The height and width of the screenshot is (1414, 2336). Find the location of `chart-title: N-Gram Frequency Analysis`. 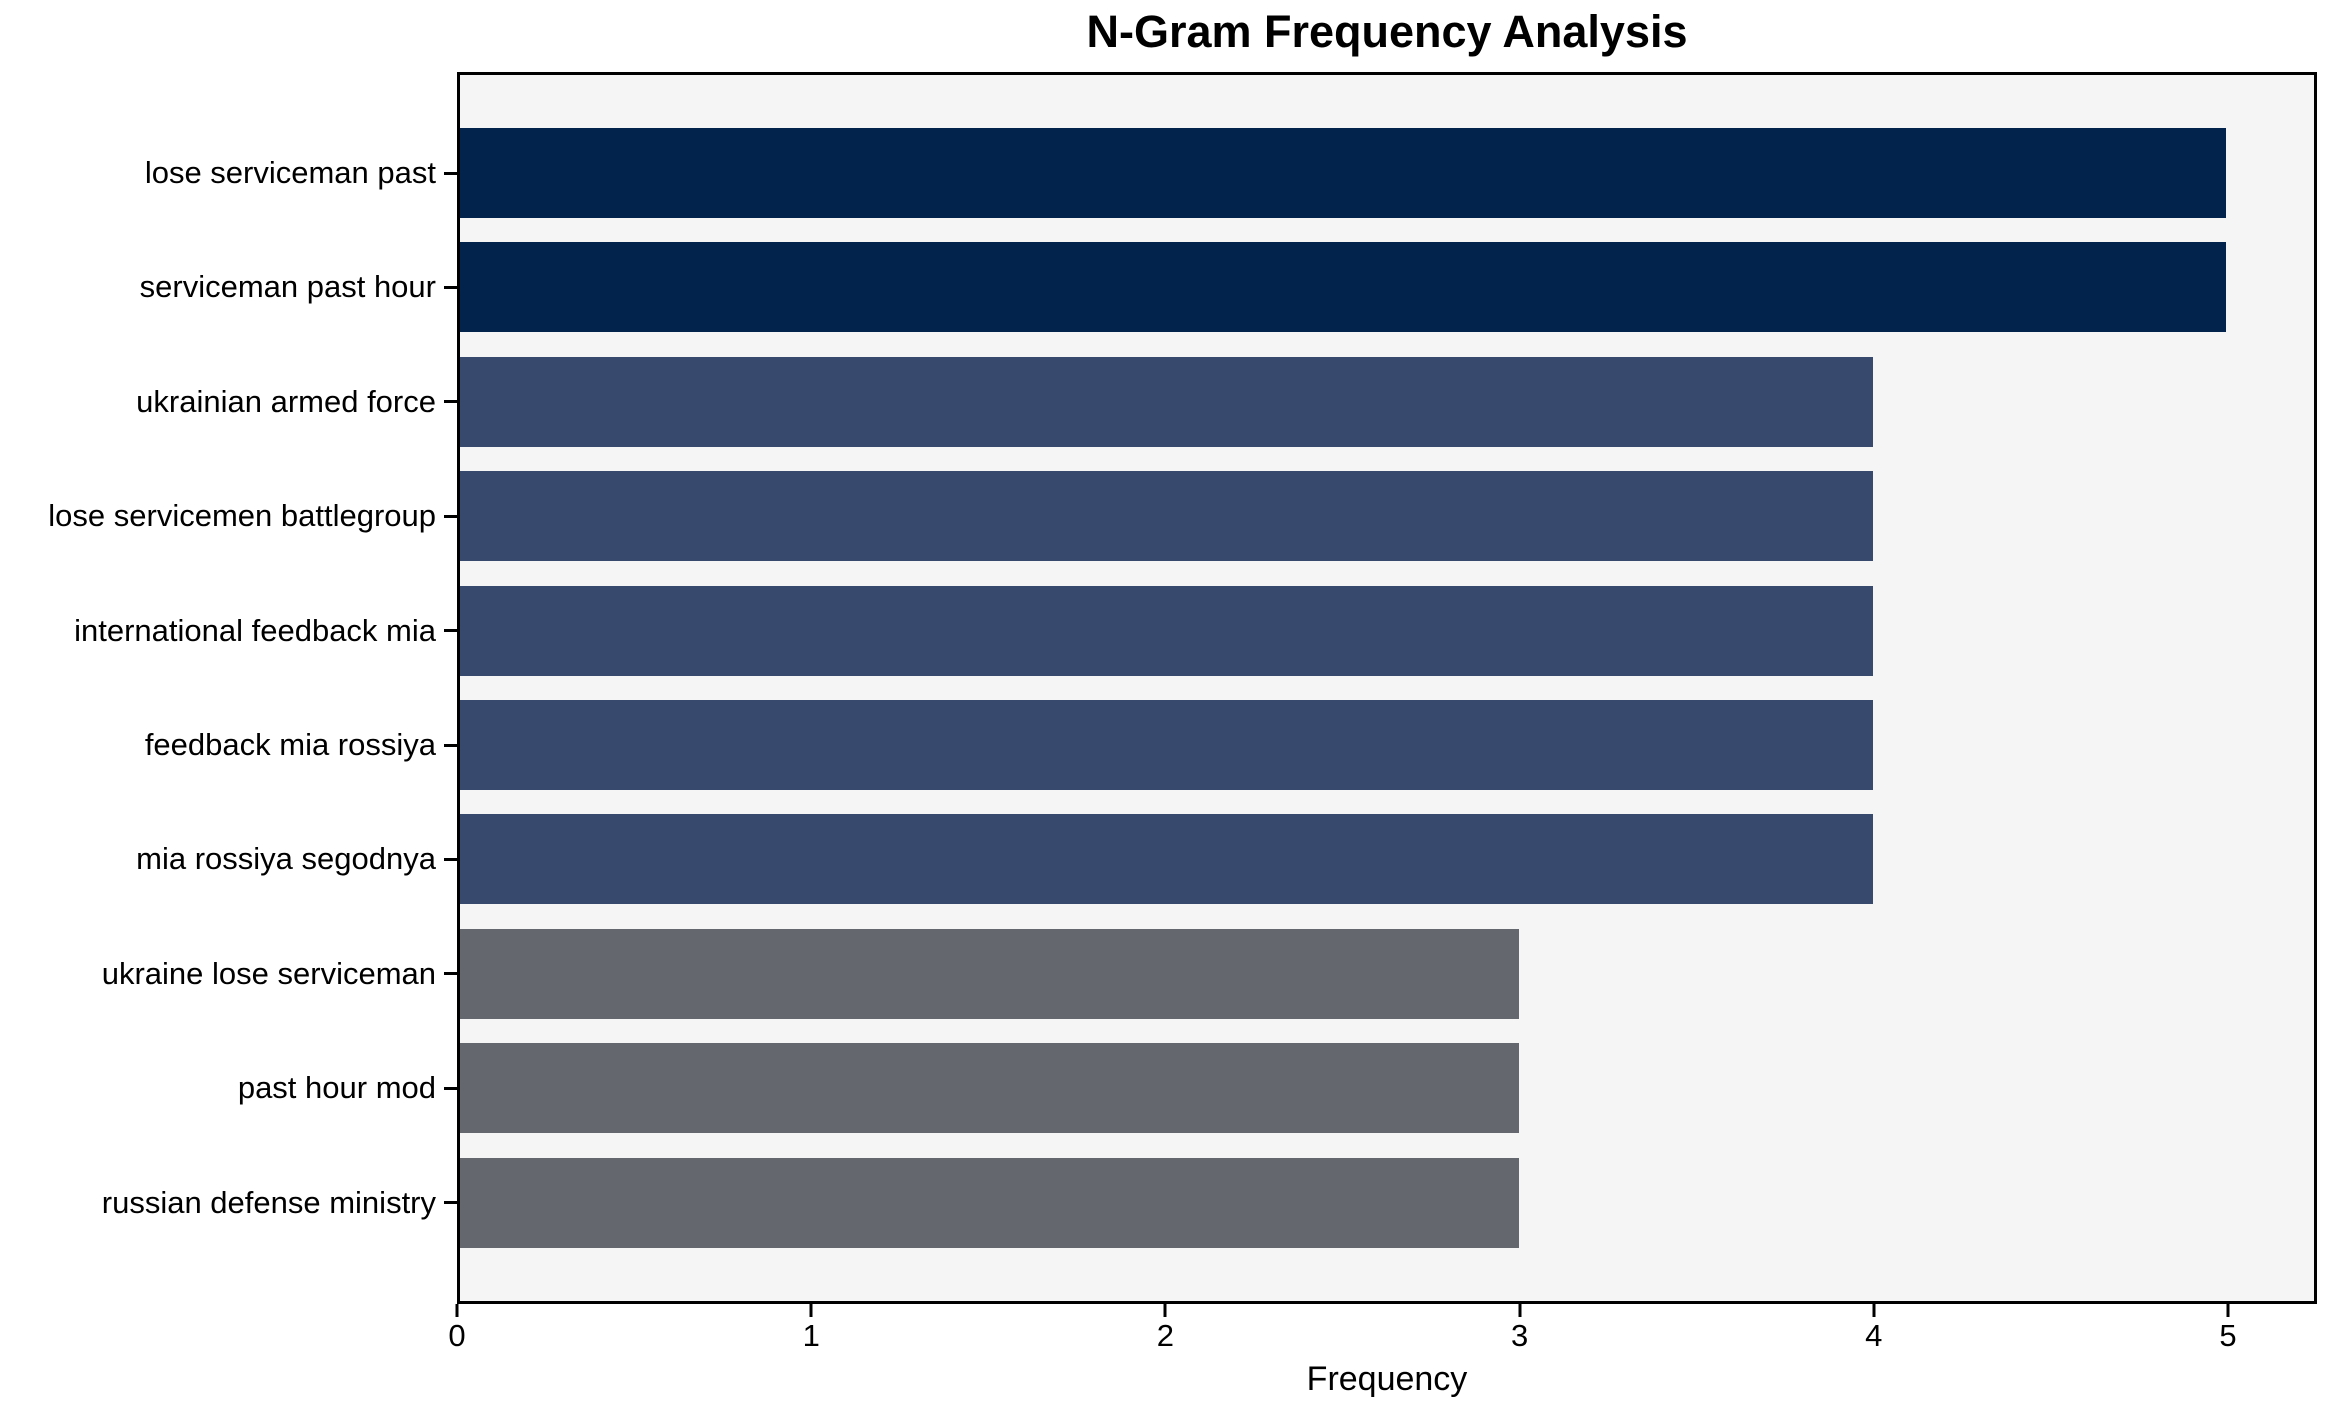

chart-title: N-Gram Frequency Analysis is located at coordinates (1387, 31).